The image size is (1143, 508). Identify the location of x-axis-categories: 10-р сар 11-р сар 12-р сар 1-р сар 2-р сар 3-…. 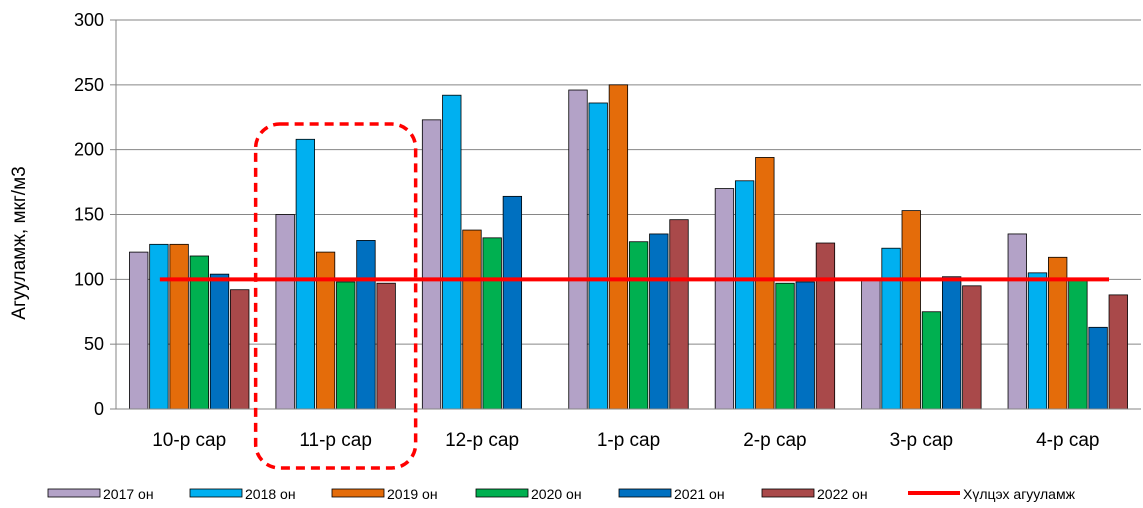
(625, 440).